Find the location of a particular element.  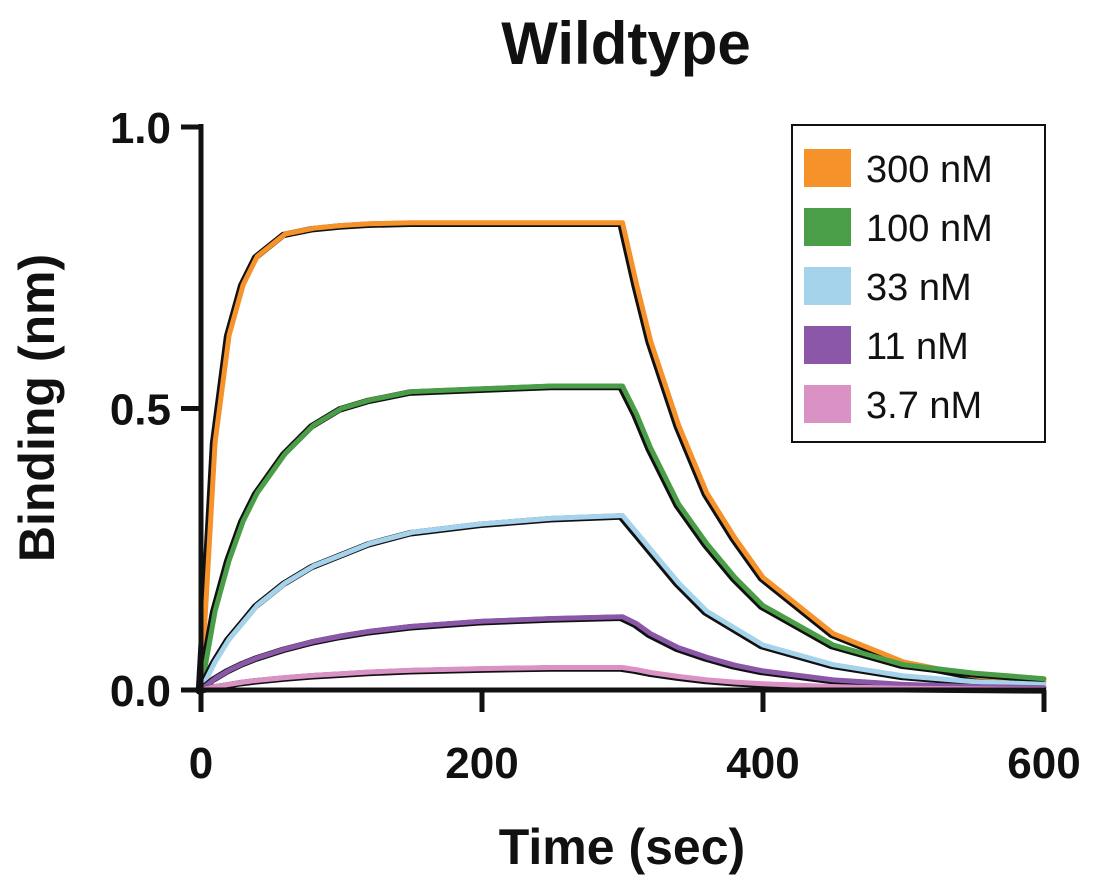

legend-label: 100 nM is located at coordinates (929, 229).